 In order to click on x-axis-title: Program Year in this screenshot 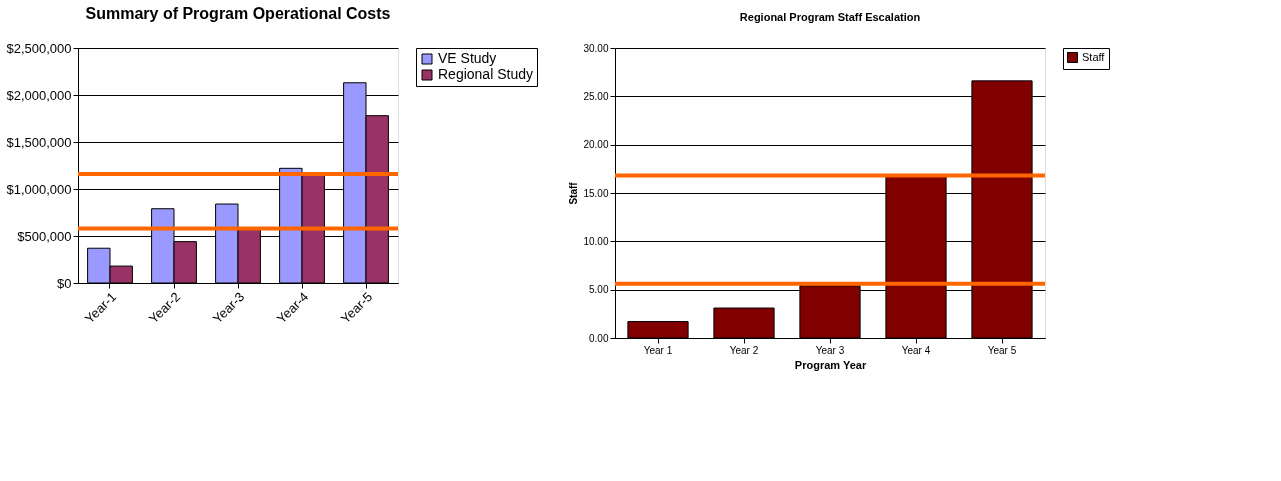, I will do `click(830, 364)`.